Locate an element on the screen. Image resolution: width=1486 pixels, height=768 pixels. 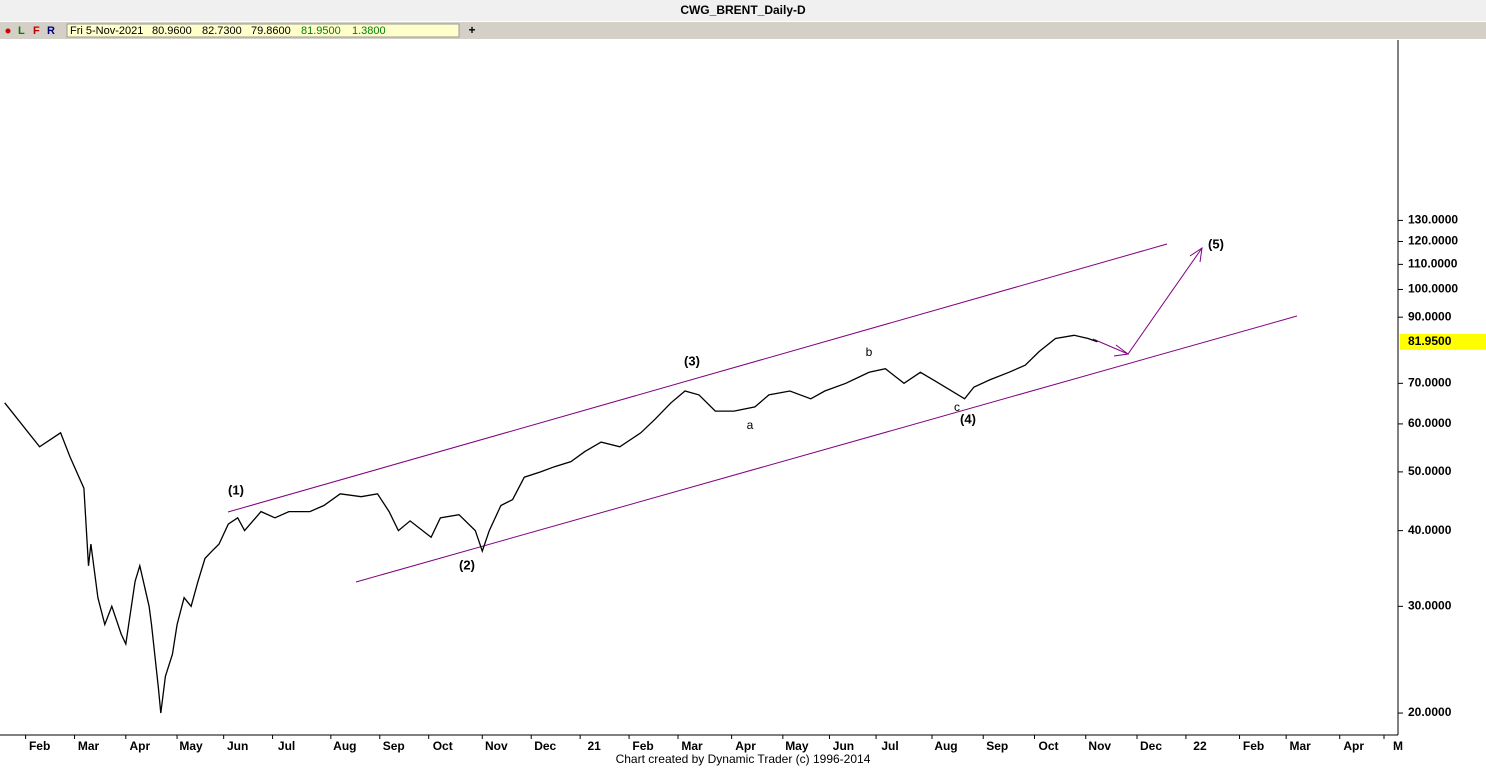
wave-label: (5) is located at coordinates (1216, 243).